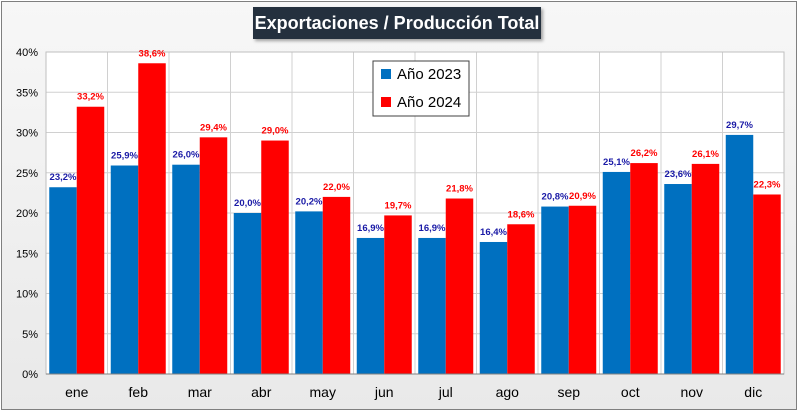 This screenshot has width=800, height=413. Describe the element at coordinates (261, 392) in the screenshot. I see `x-tick-label: abr` at that location.